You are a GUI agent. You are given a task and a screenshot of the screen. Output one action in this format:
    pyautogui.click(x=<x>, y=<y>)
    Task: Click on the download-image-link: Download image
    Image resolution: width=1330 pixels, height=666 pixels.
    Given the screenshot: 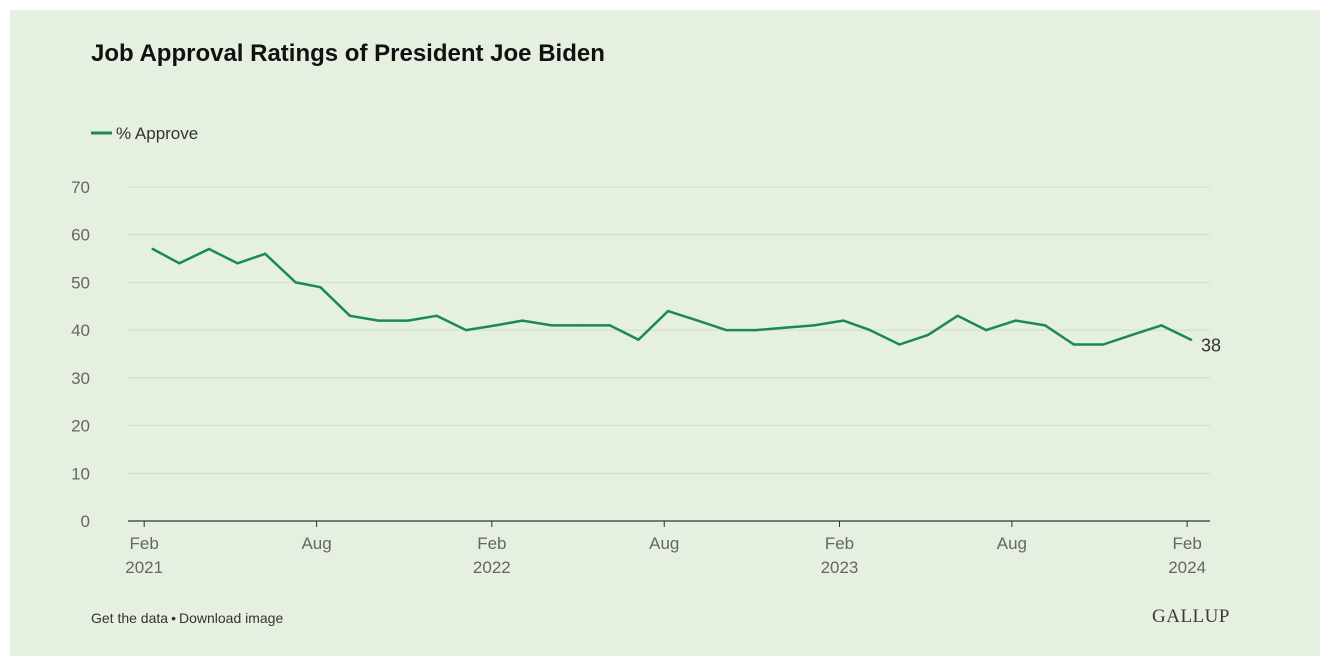 What is the action you would take?
    pyautogui.click(x=231, y=618)
    